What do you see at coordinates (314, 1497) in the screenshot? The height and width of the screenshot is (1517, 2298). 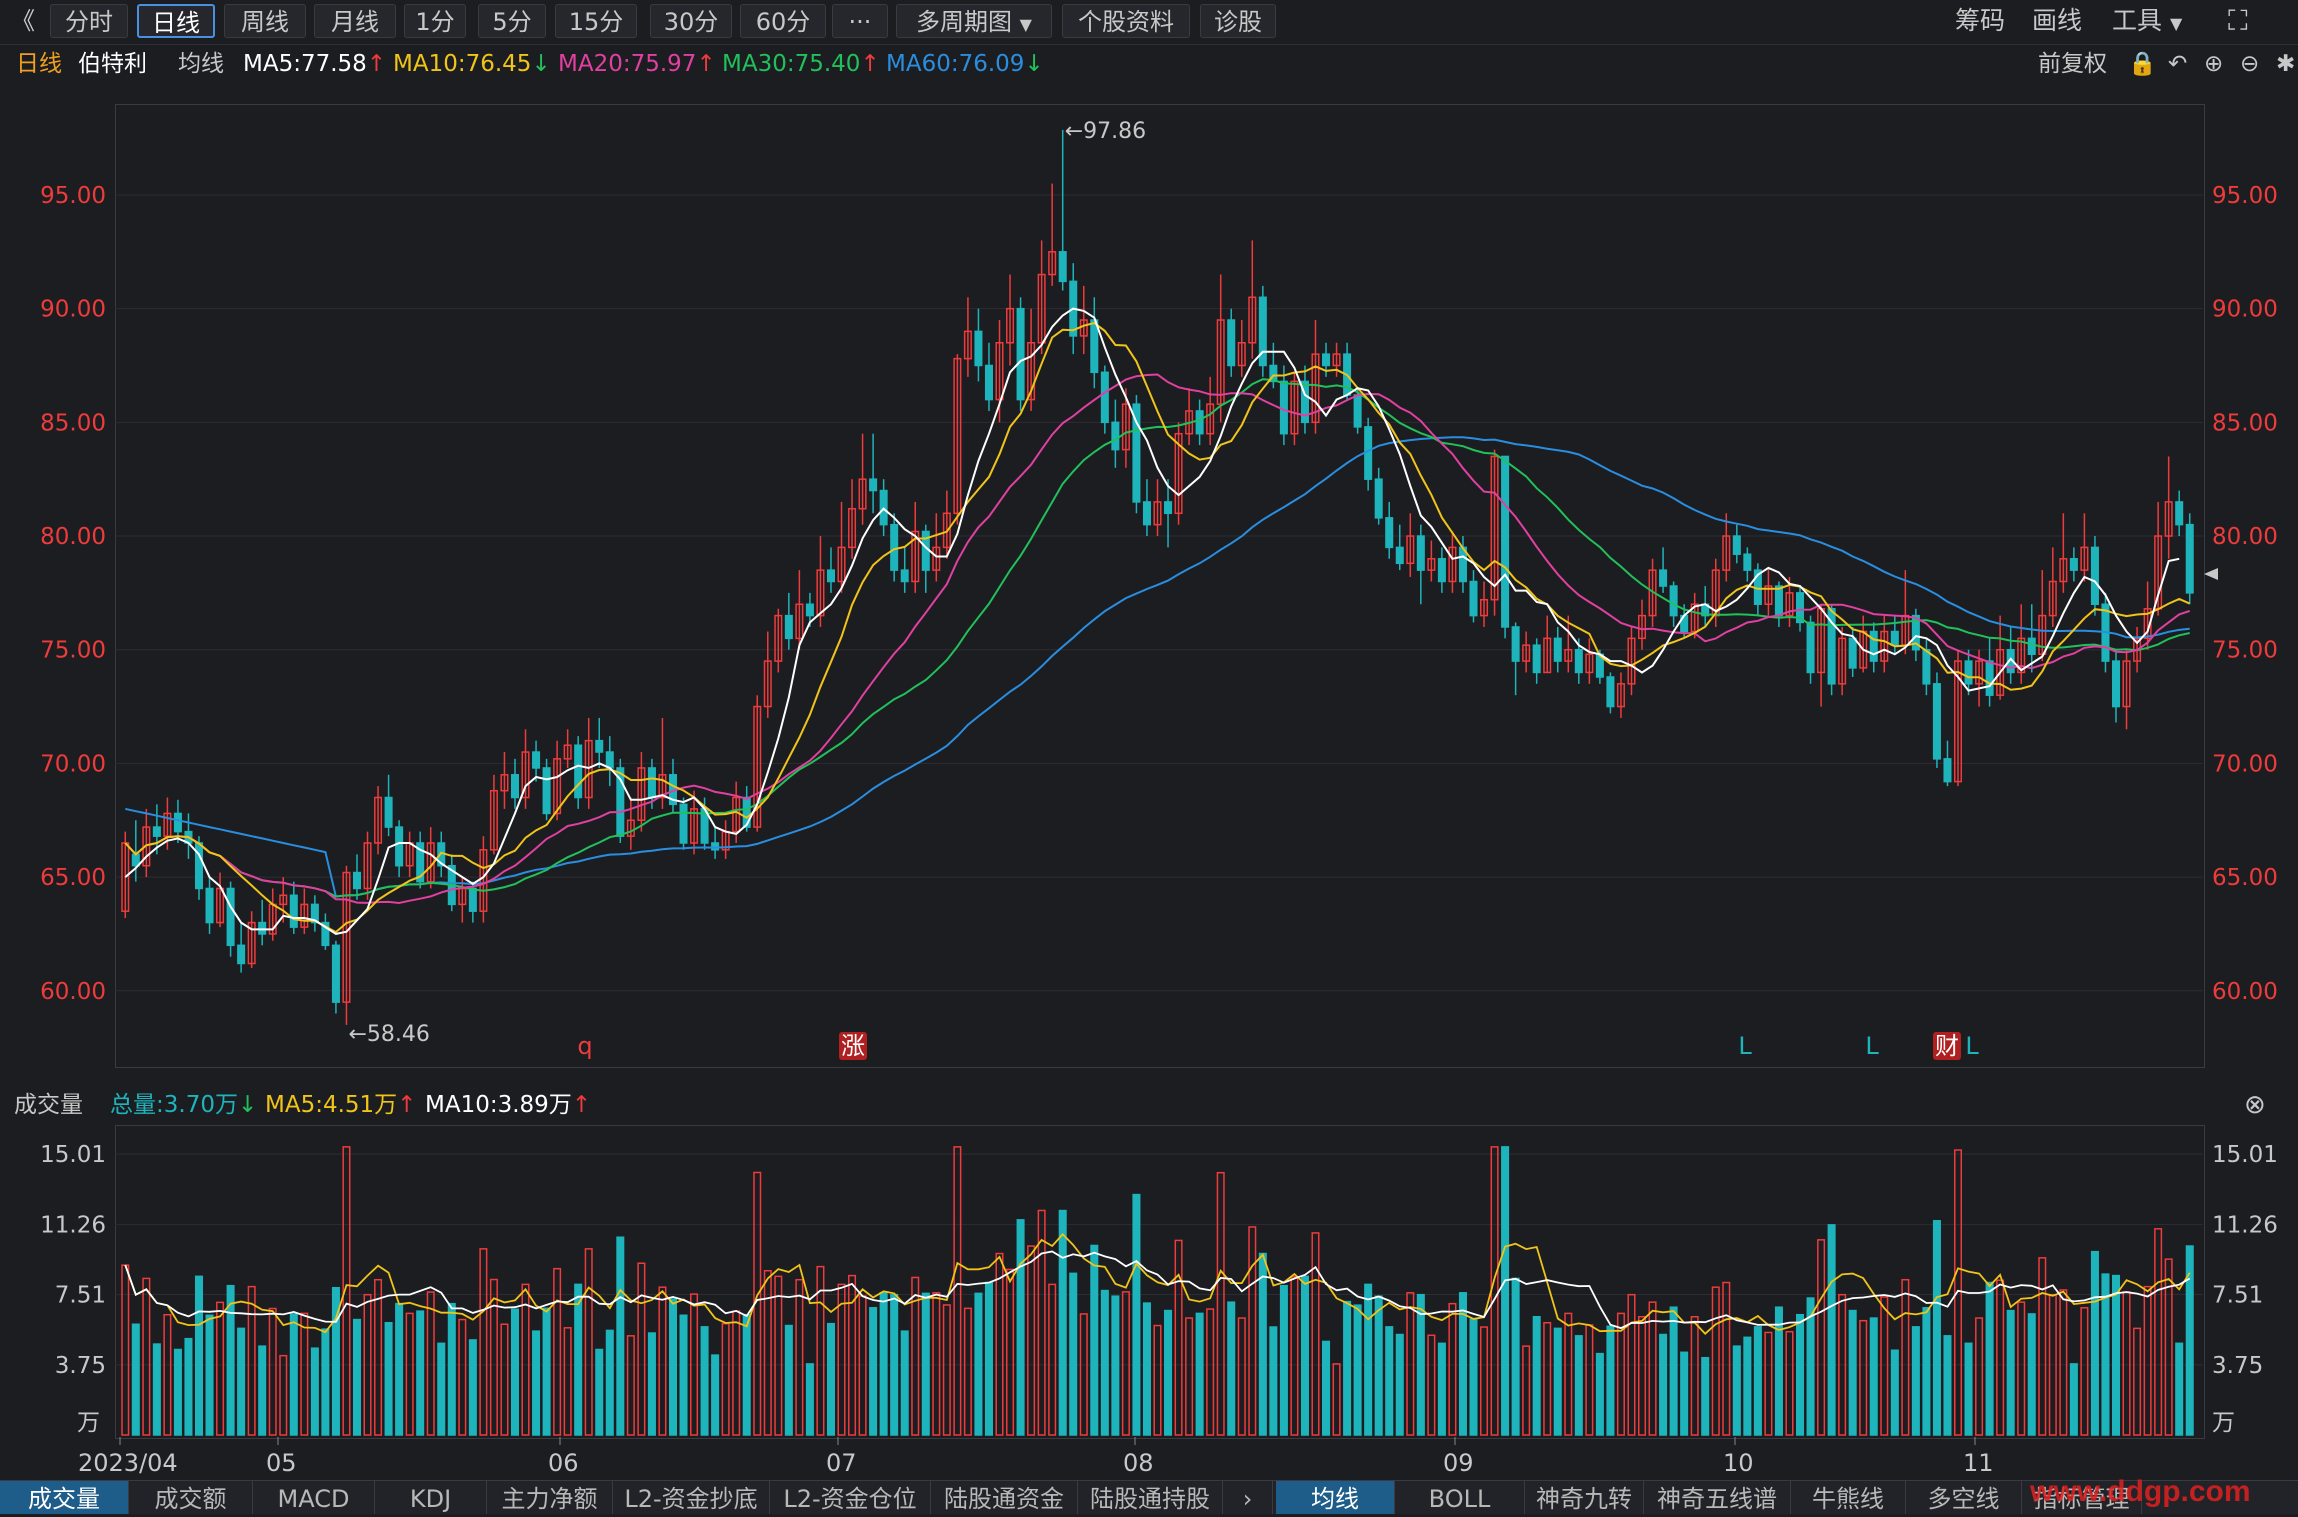 I see `indicator-tab-2: MACD` at bounding box center [314, 1497].